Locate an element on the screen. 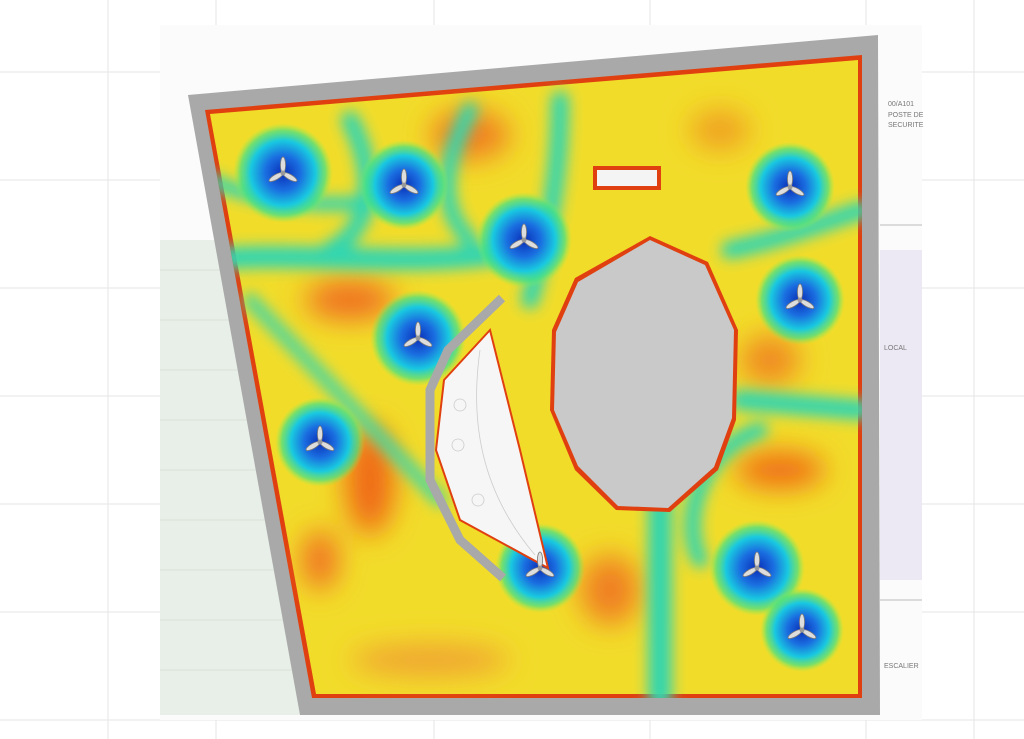  curved-wall is located at coordinates (465, 438).